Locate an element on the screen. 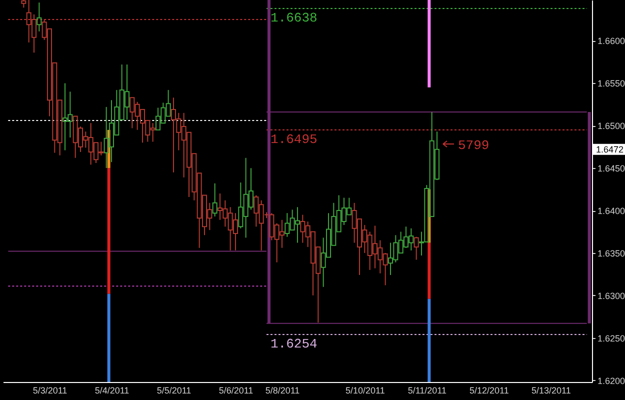  x-tick-label: 5/8/2011 is located at coordinates (282, 391).